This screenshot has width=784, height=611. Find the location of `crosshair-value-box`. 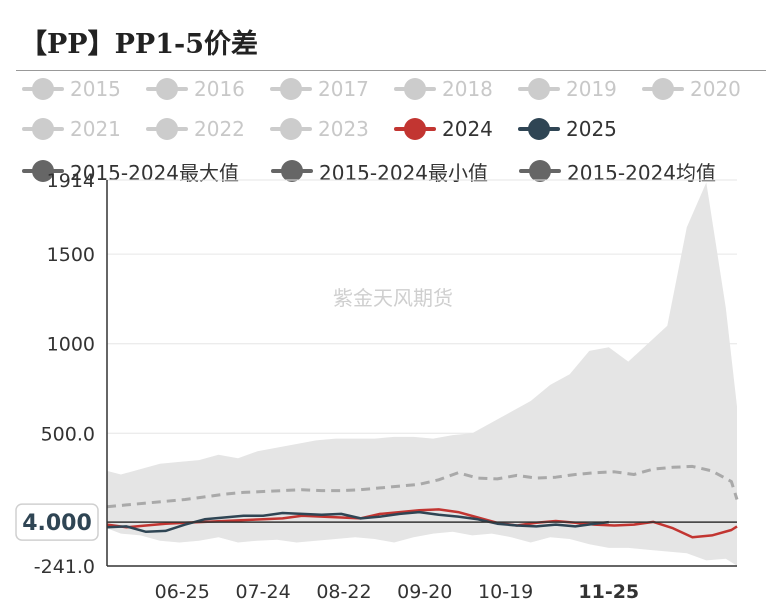

crosshair-value-box is located at coordinates (57, 522).